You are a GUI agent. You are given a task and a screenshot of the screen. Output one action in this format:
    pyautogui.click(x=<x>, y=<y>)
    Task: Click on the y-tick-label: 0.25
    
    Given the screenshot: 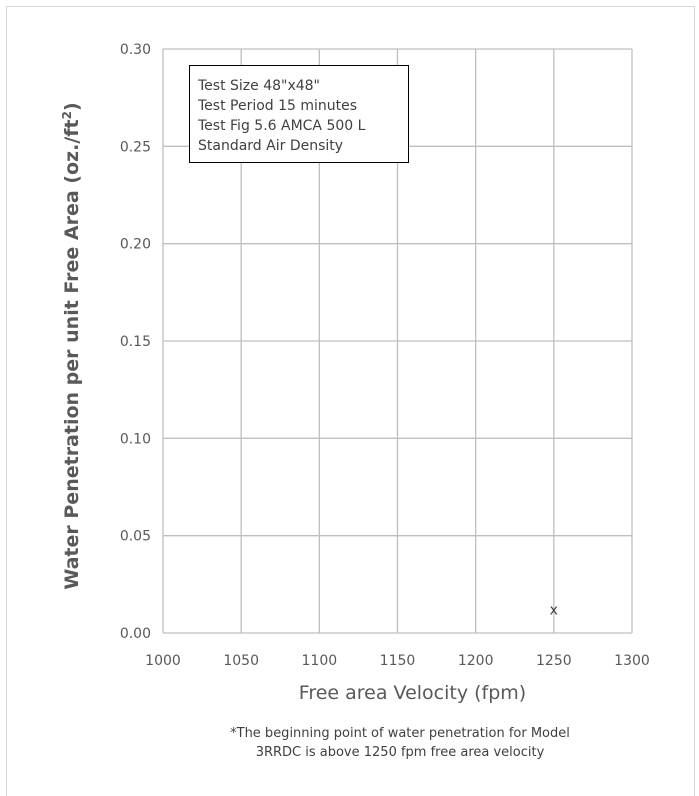 What is the action you would take?
    pyautogui.click(x=135, y=147)
    